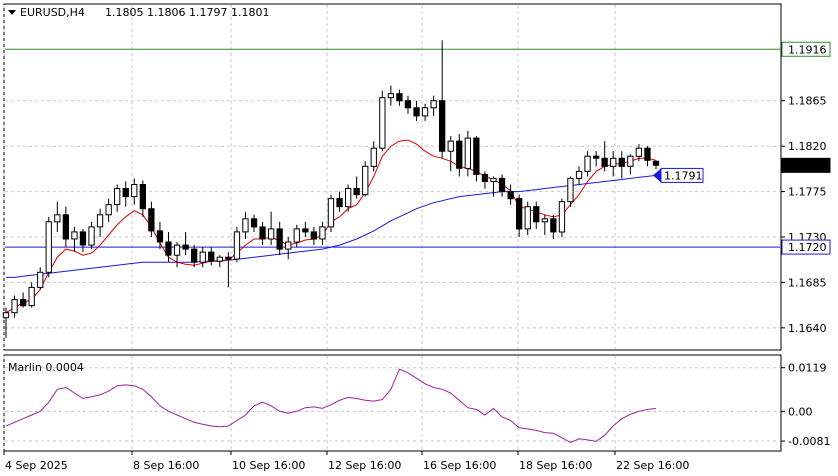  Describe the element at coordinates (331, 406) in the screenshot. I see `marlin-indicator` at that location.